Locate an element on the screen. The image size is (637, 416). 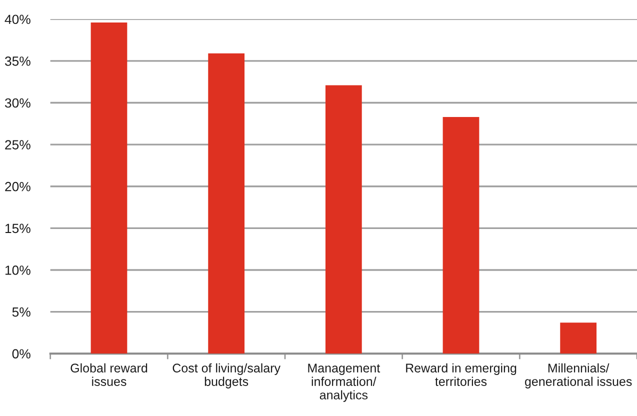
y-tick-label: 10% is located at coordinates (17, 270).